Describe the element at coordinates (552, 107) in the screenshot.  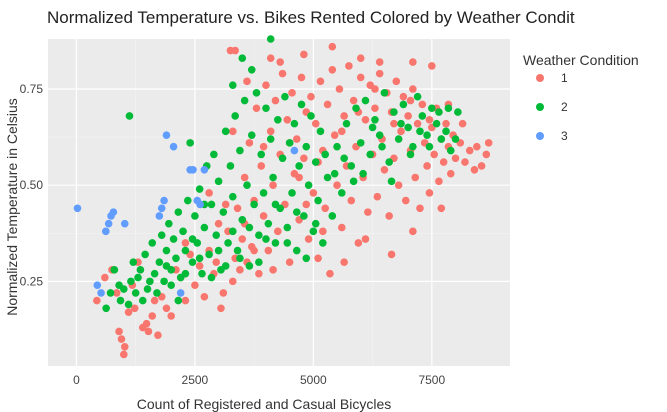
I see `legend-items: 1 2 3` at that location.